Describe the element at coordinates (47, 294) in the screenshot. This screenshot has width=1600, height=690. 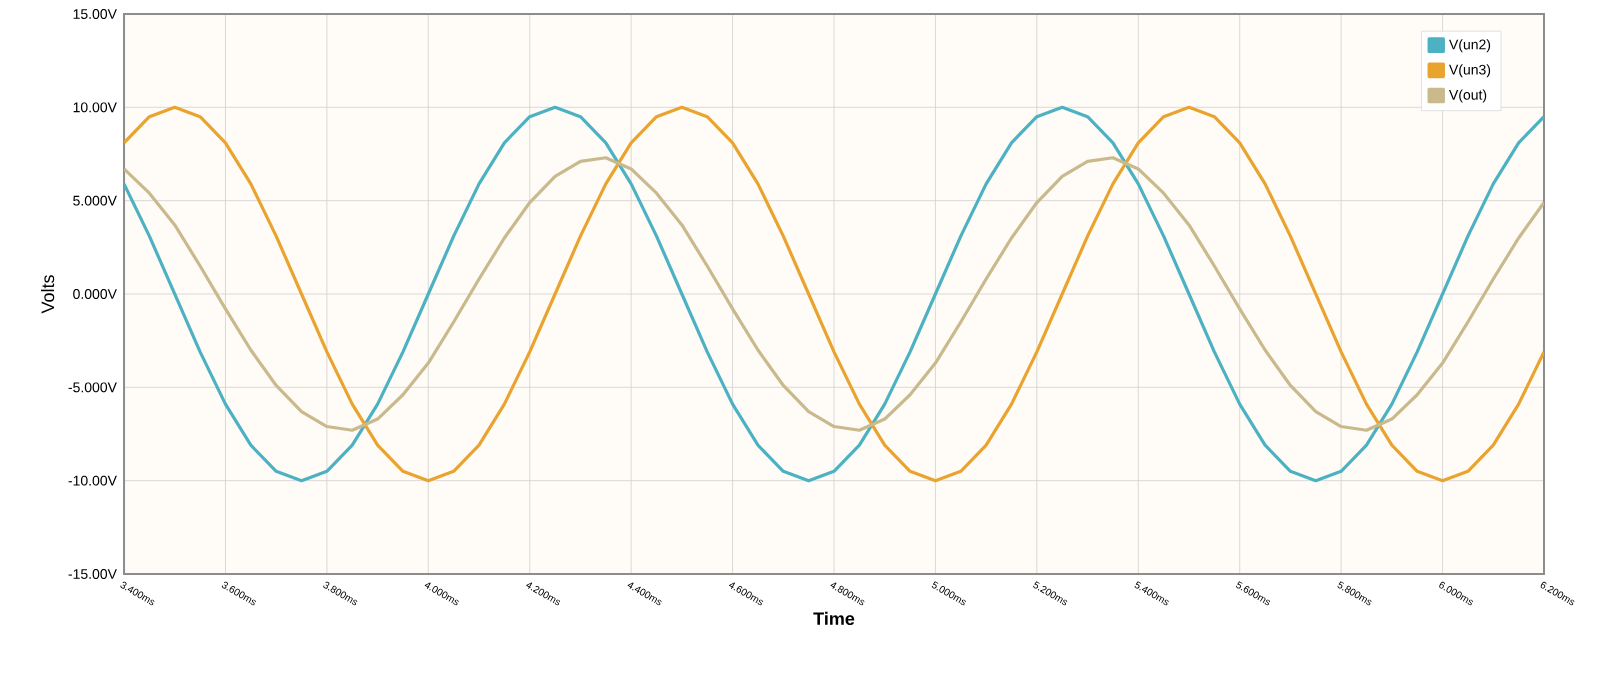
I see `y-axis-title: Volts` at that location.